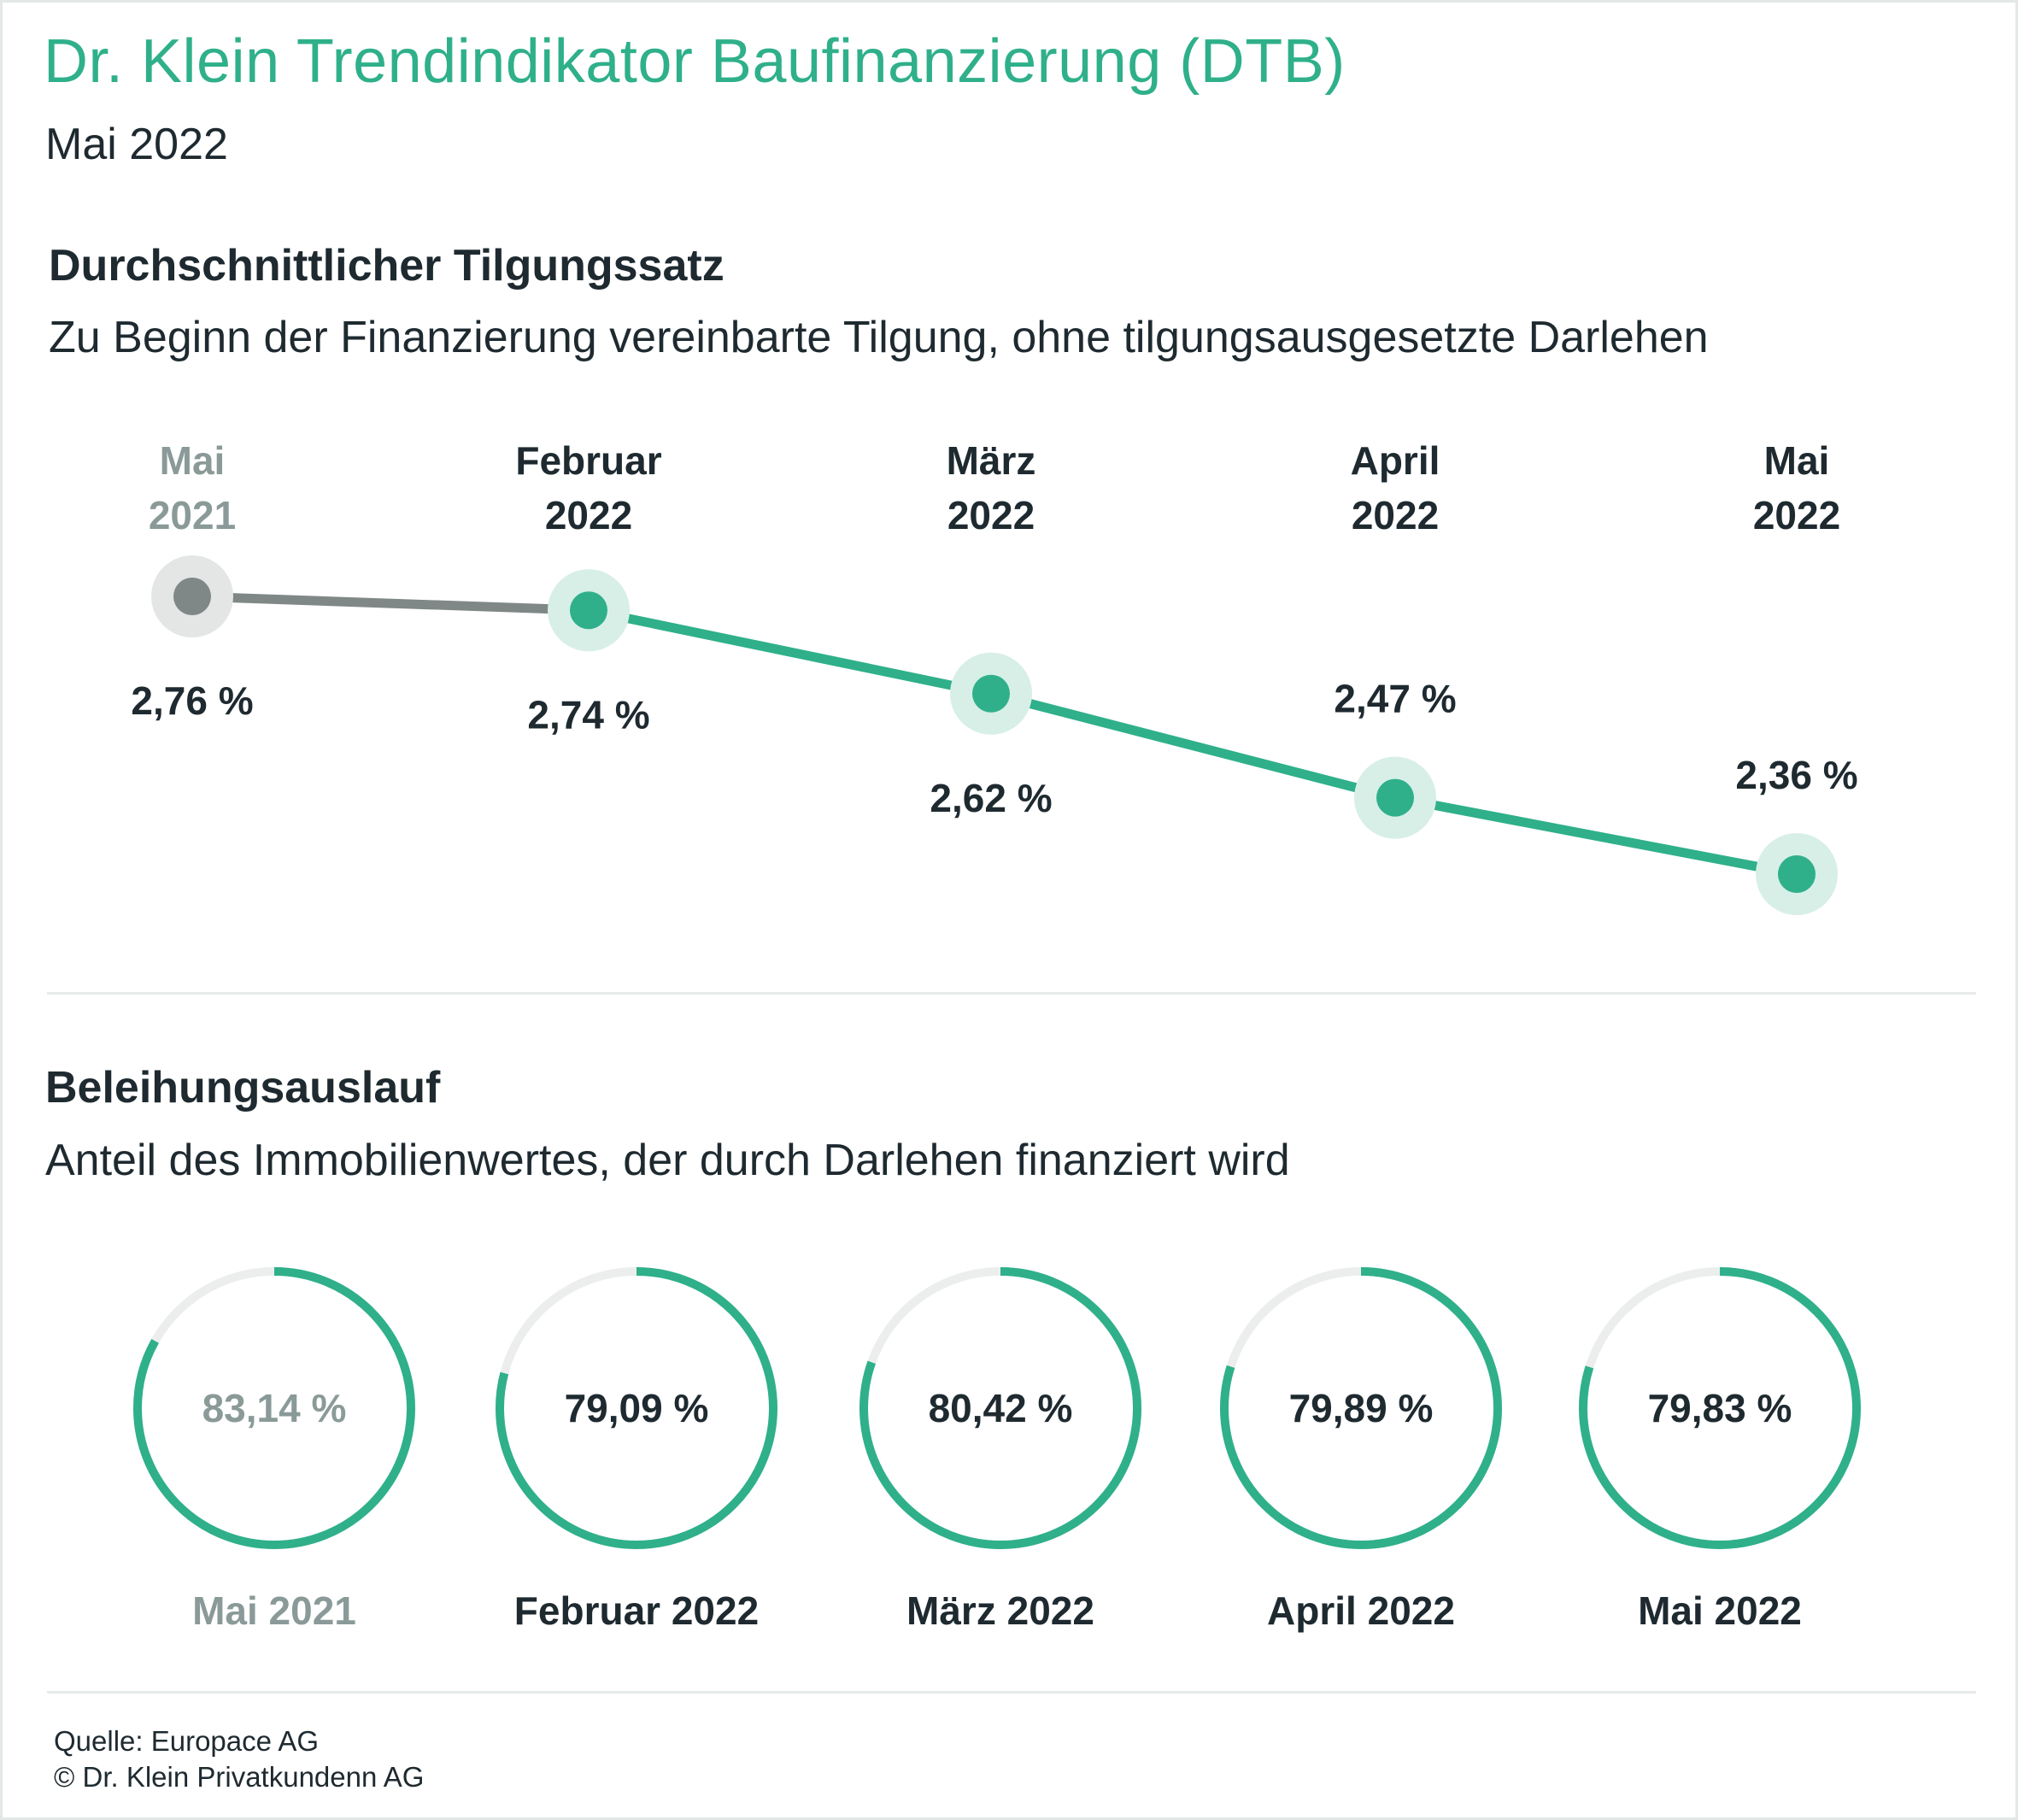  I want to click on x-axis-month-label: April, so click(1396, 460).